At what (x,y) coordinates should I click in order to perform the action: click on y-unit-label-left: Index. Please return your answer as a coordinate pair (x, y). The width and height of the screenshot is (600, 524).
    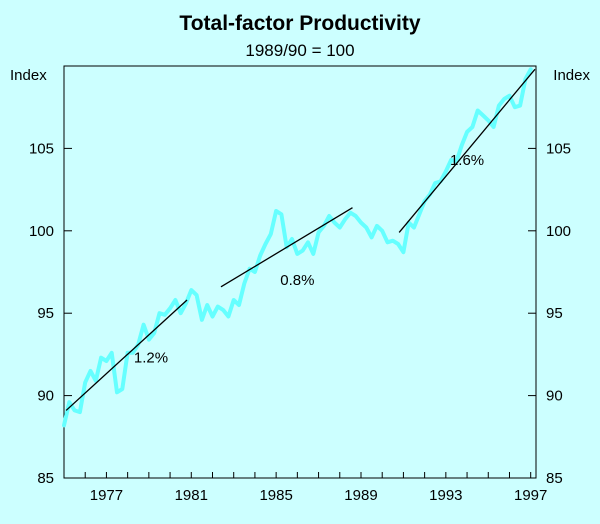
    Looking at the image, I should click on (28, 75).